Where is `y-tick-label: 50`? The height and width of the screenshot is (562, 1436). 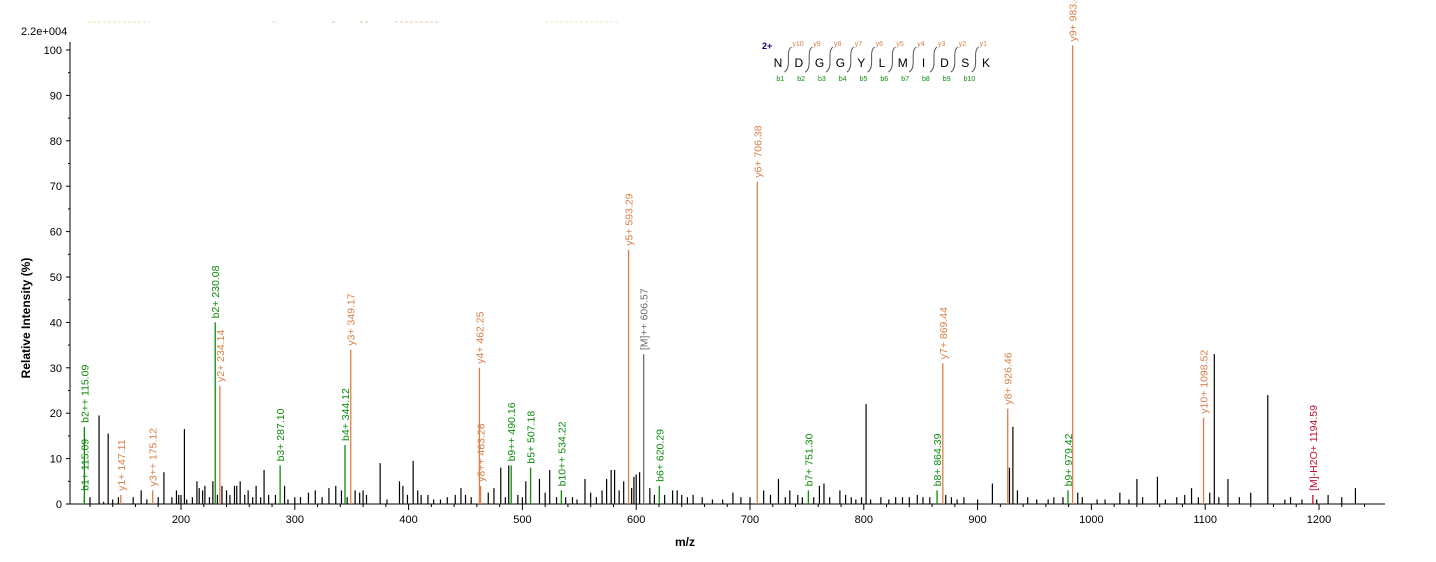 y-tick-label: 50 is located at coordinates (56, 278).